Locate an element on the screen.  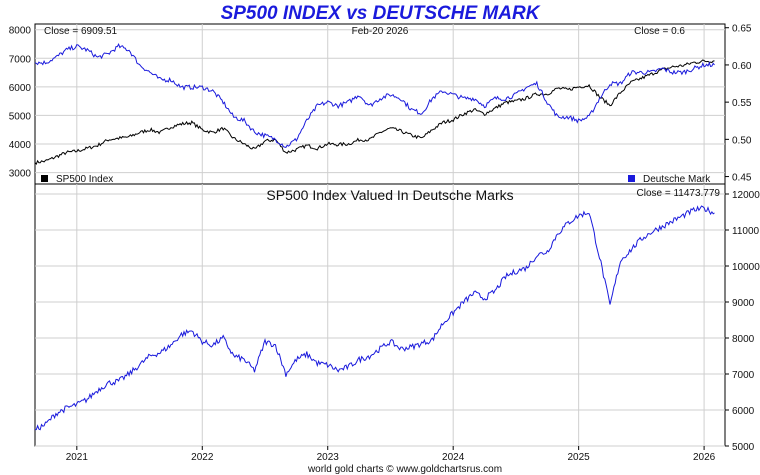
y-right-tick-label: 11000 is located at coordinates (746, 231).